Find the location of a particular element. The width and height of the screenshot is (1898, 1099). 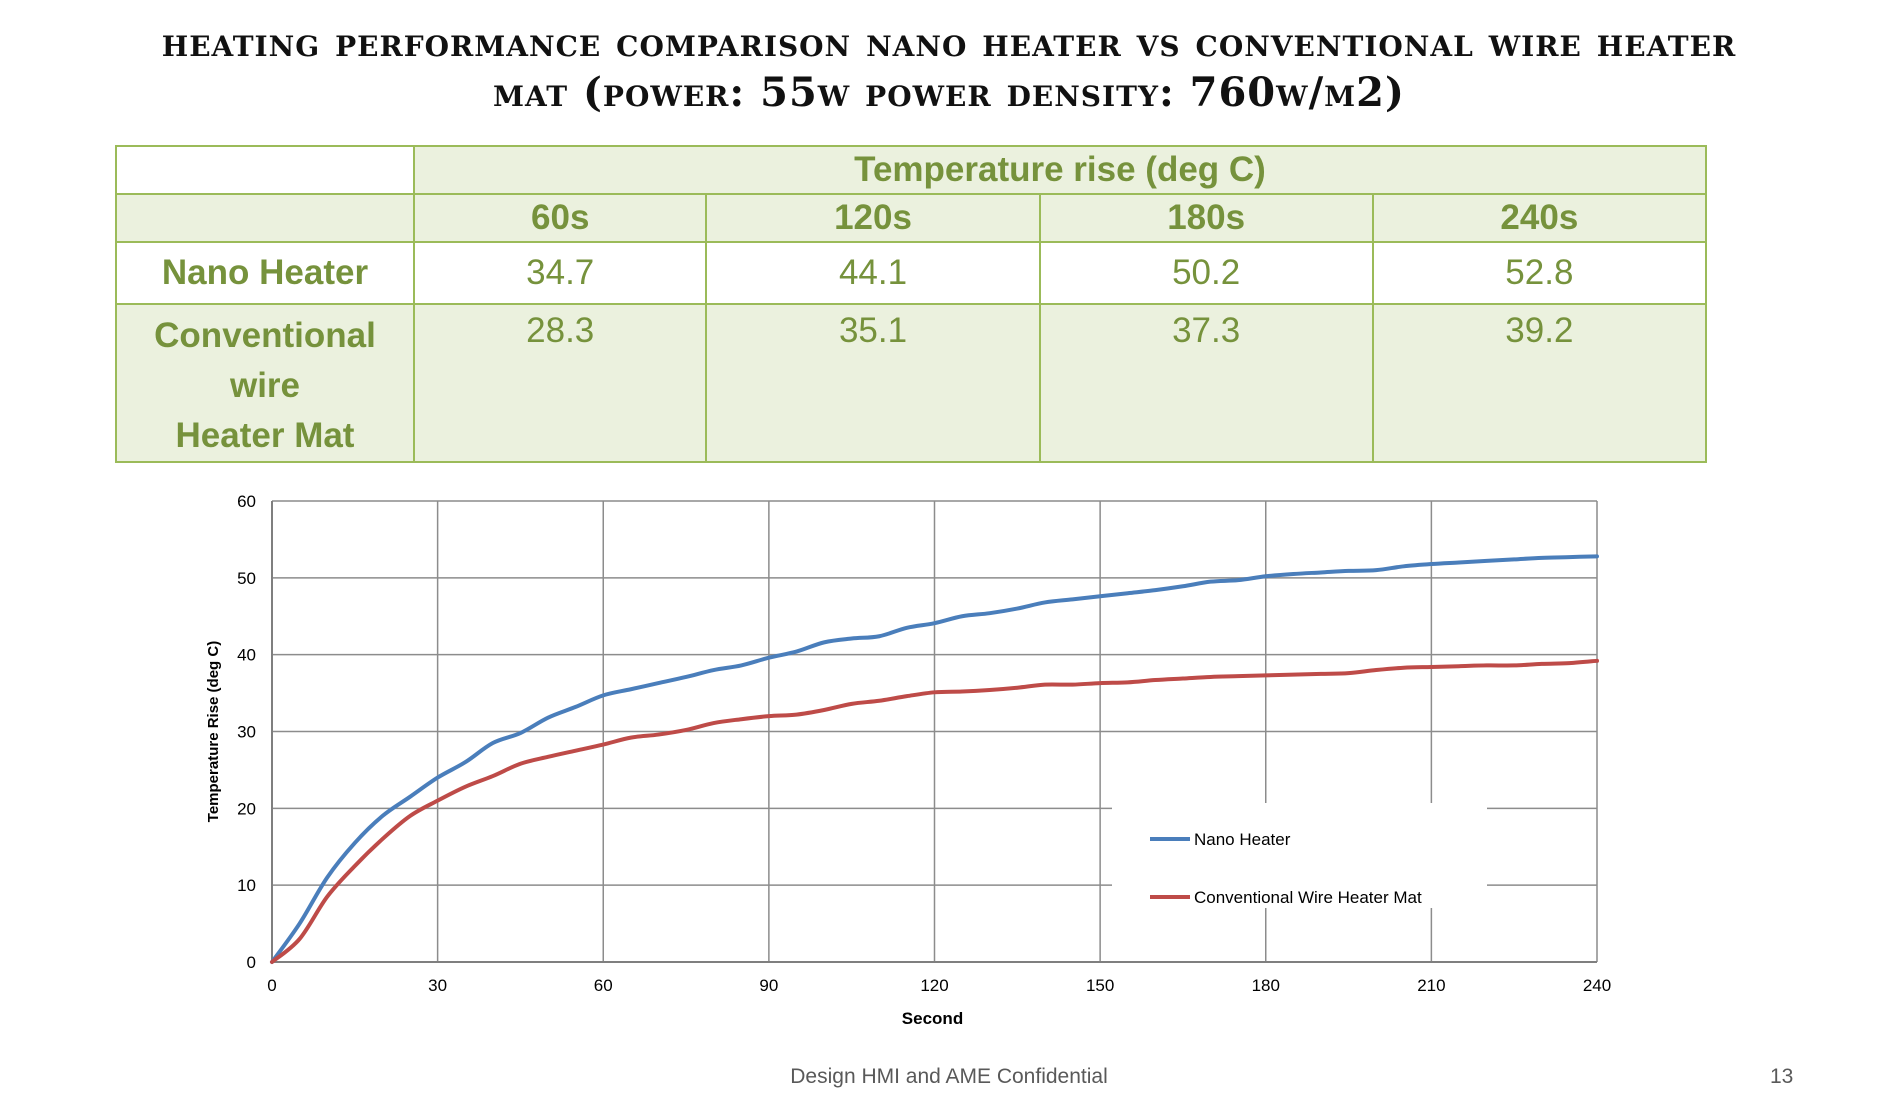

cell-conv-240s: 39.2 is located at coordinates (1539, 383).